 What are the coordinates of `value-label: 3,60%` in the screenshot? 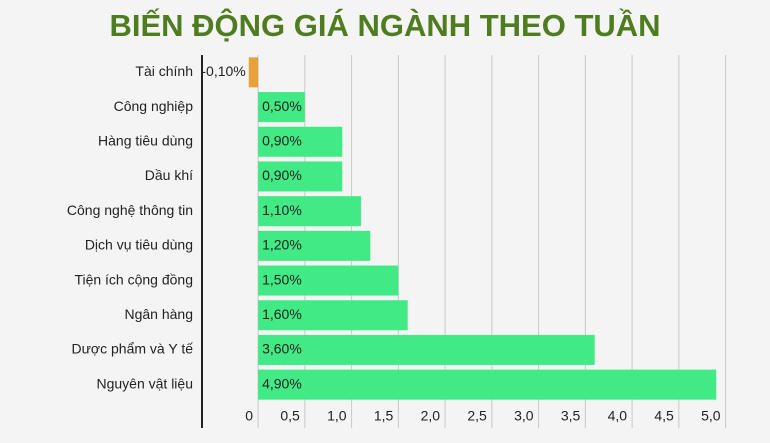 It's located at (282, 349).